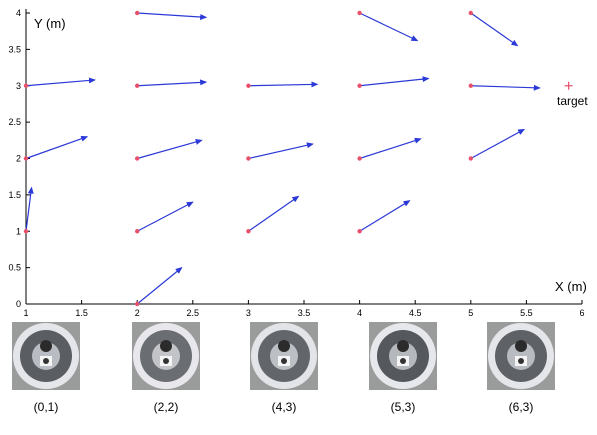 The image size is (597, 435). What do you see at coordinates (18, 304) in the screenshot?
I see `y-tick-label: 0` at bounding box center [18, 304].